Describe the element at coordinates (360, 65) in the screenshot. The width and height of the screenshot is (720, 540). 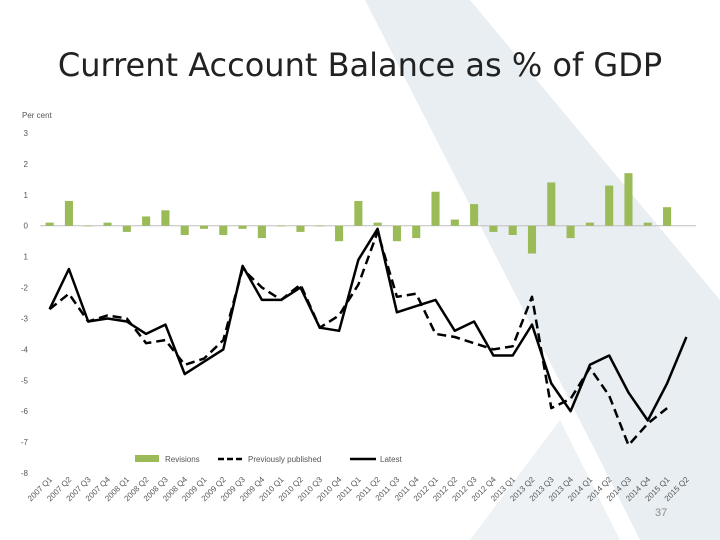
I see `slide-title: Current Account Balance as % of GDP` at that location.